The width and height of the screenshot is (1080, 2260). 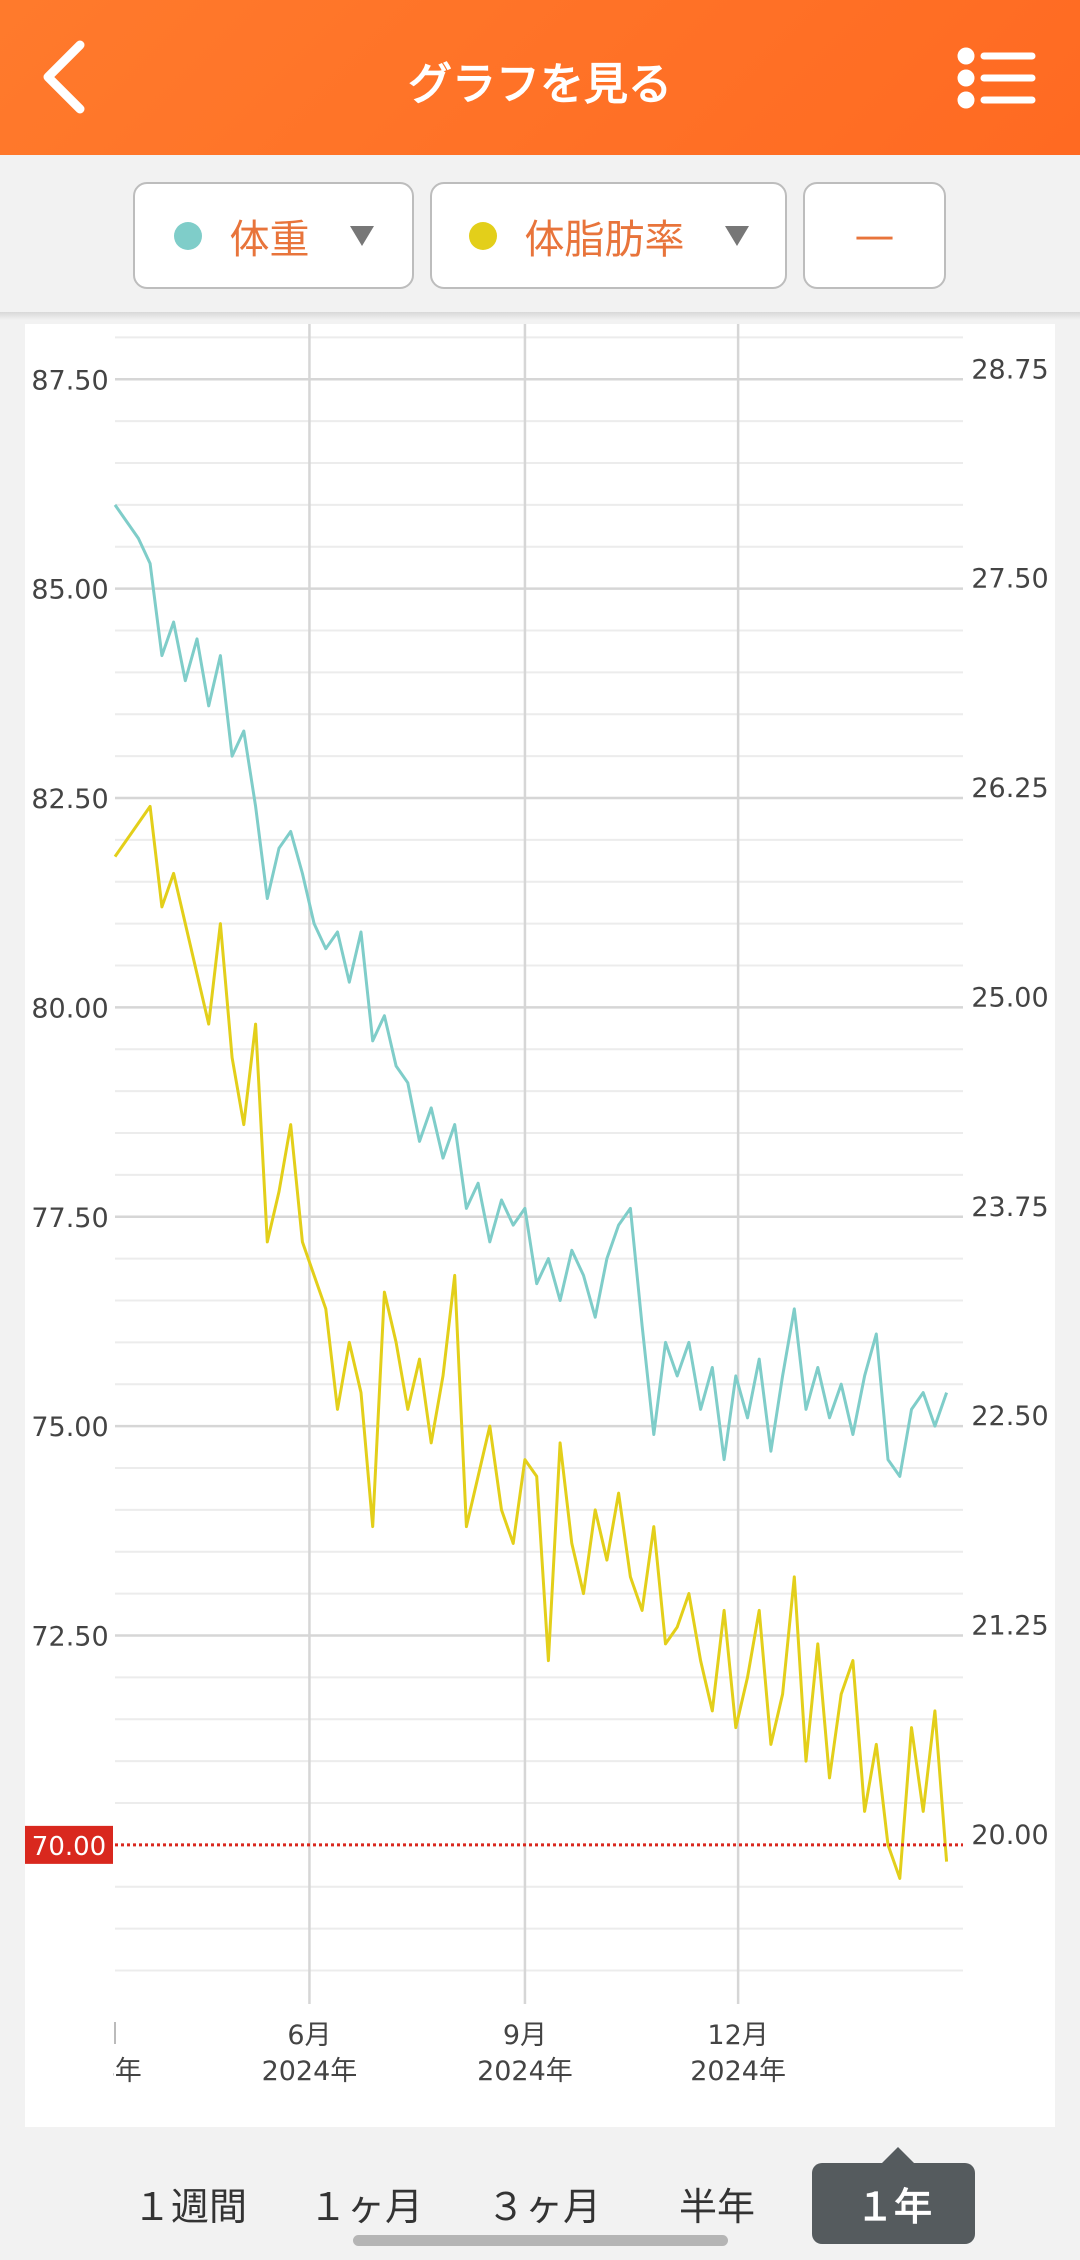 What do you see at coordinates (309, 2035) in the screenshot?
I see `x-tick-label: 6月` at bounding box center [309, 2035].